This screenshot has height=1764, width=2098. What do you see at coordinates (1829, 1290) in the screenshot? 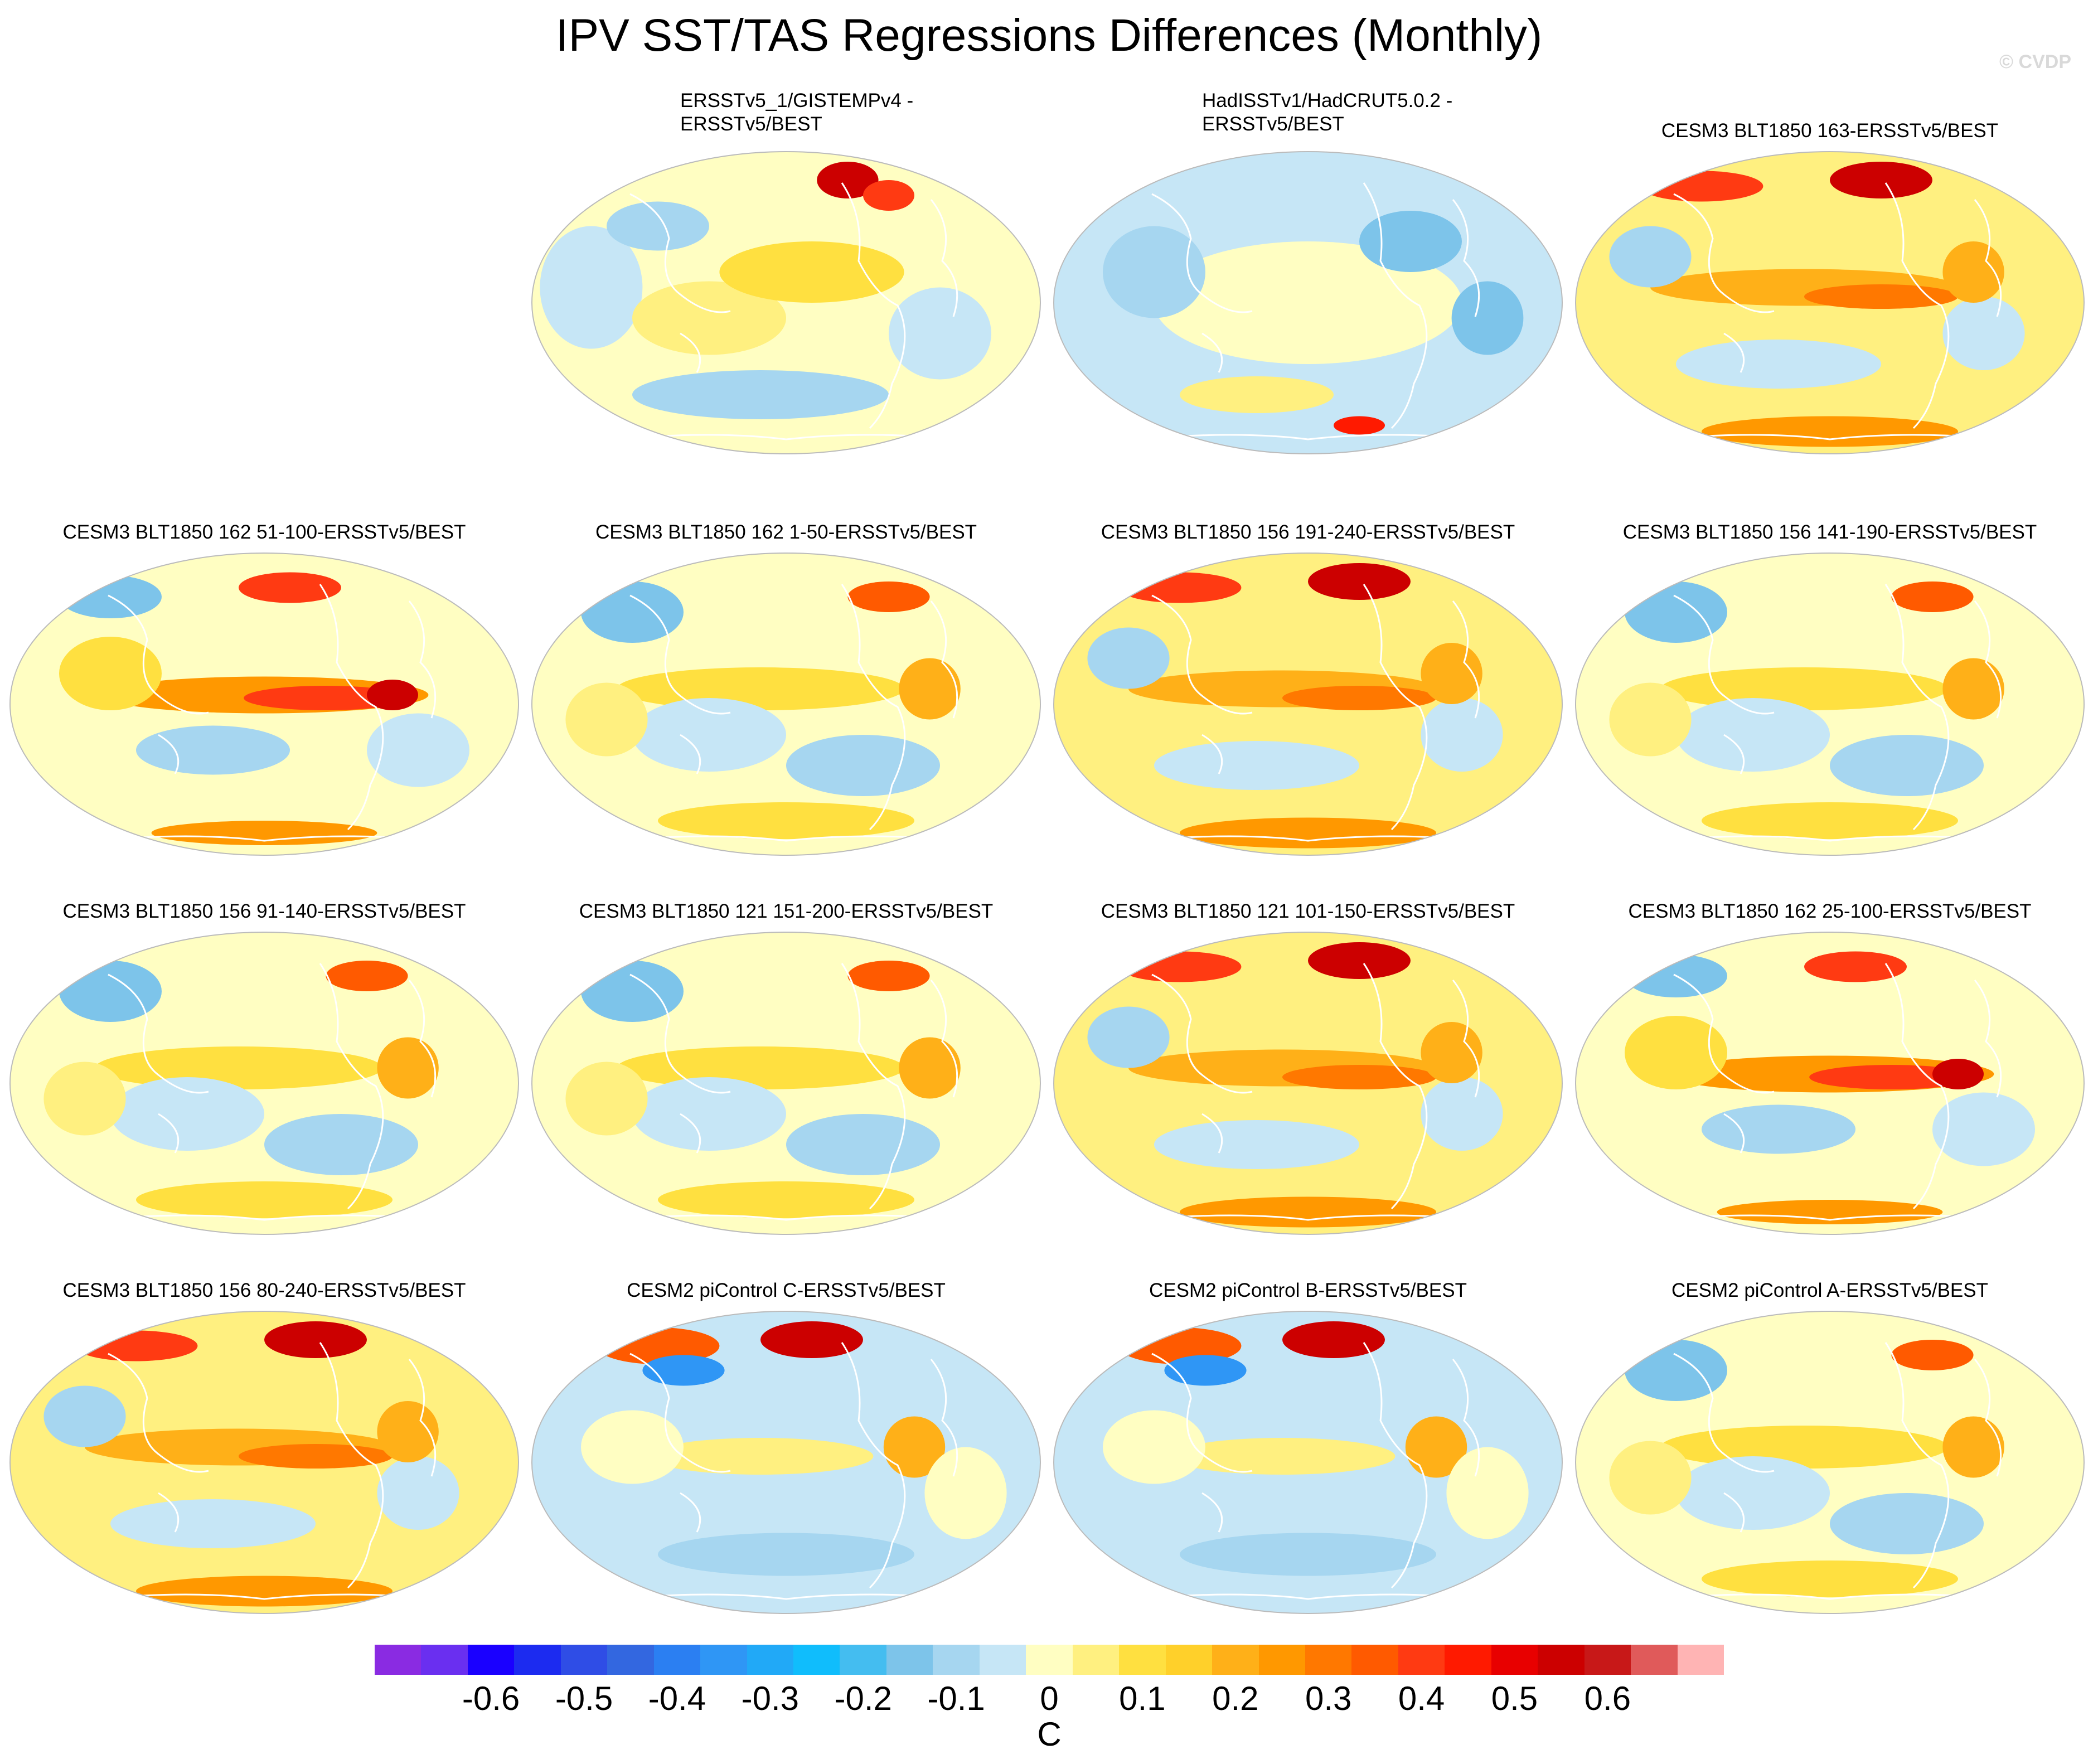
I see `panel-title: CESM2 piControl A-ERSSTv5/BEST` at bounding box center [1829, 1290].